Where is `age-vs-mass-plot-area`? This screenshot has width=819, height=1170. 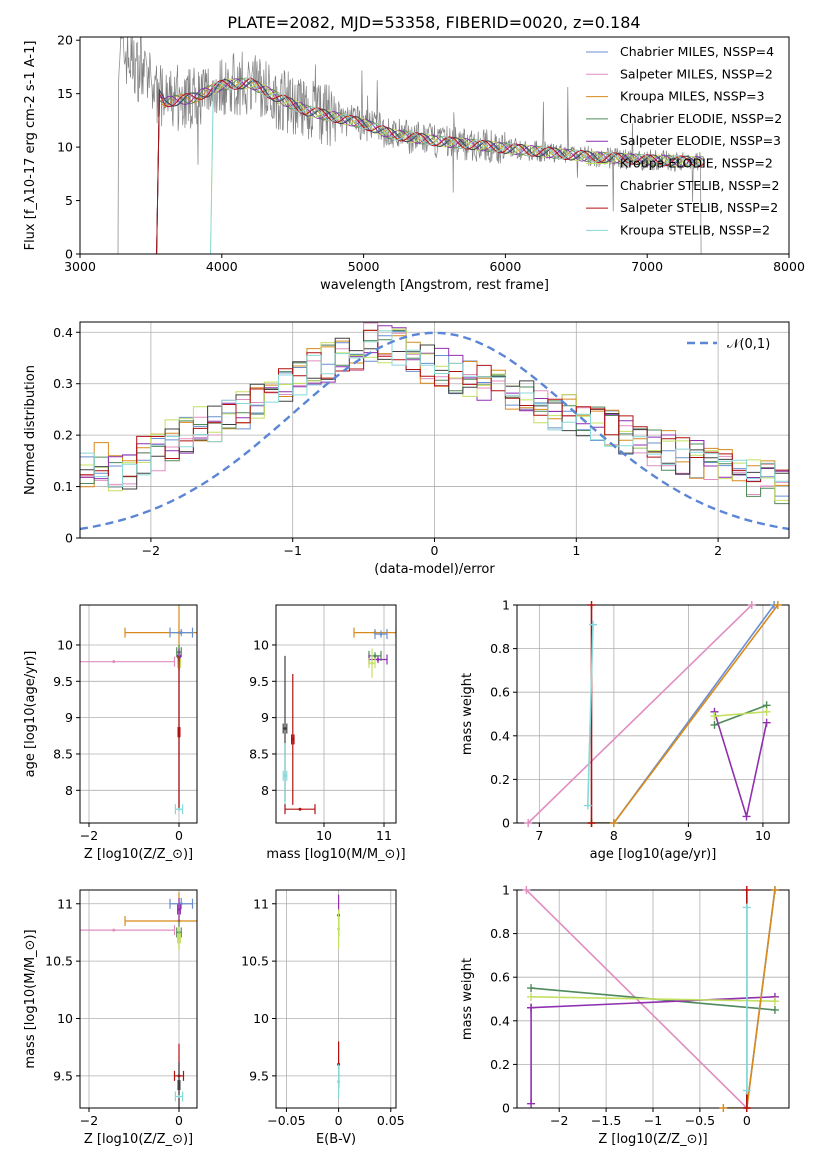 age-vs-mass-plot-area is located at coordinates (339, 721).